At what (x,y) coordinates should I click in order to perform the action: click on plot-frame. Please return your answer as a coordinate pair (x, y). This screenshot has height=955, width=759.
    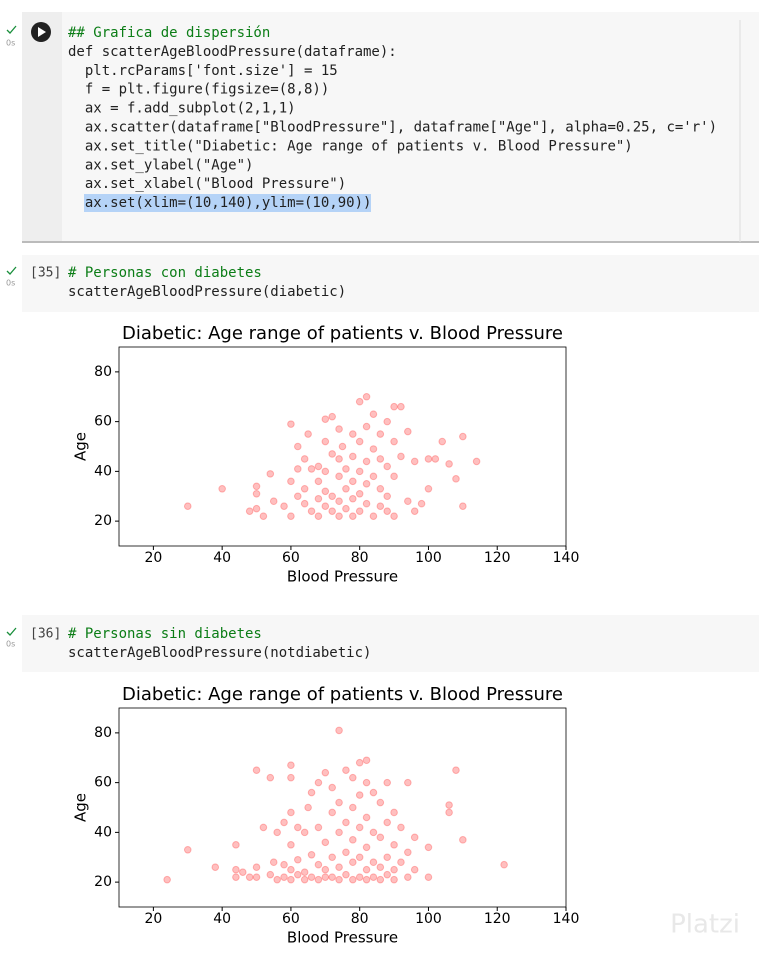
    Looking at the image, I should click on (342, 446).